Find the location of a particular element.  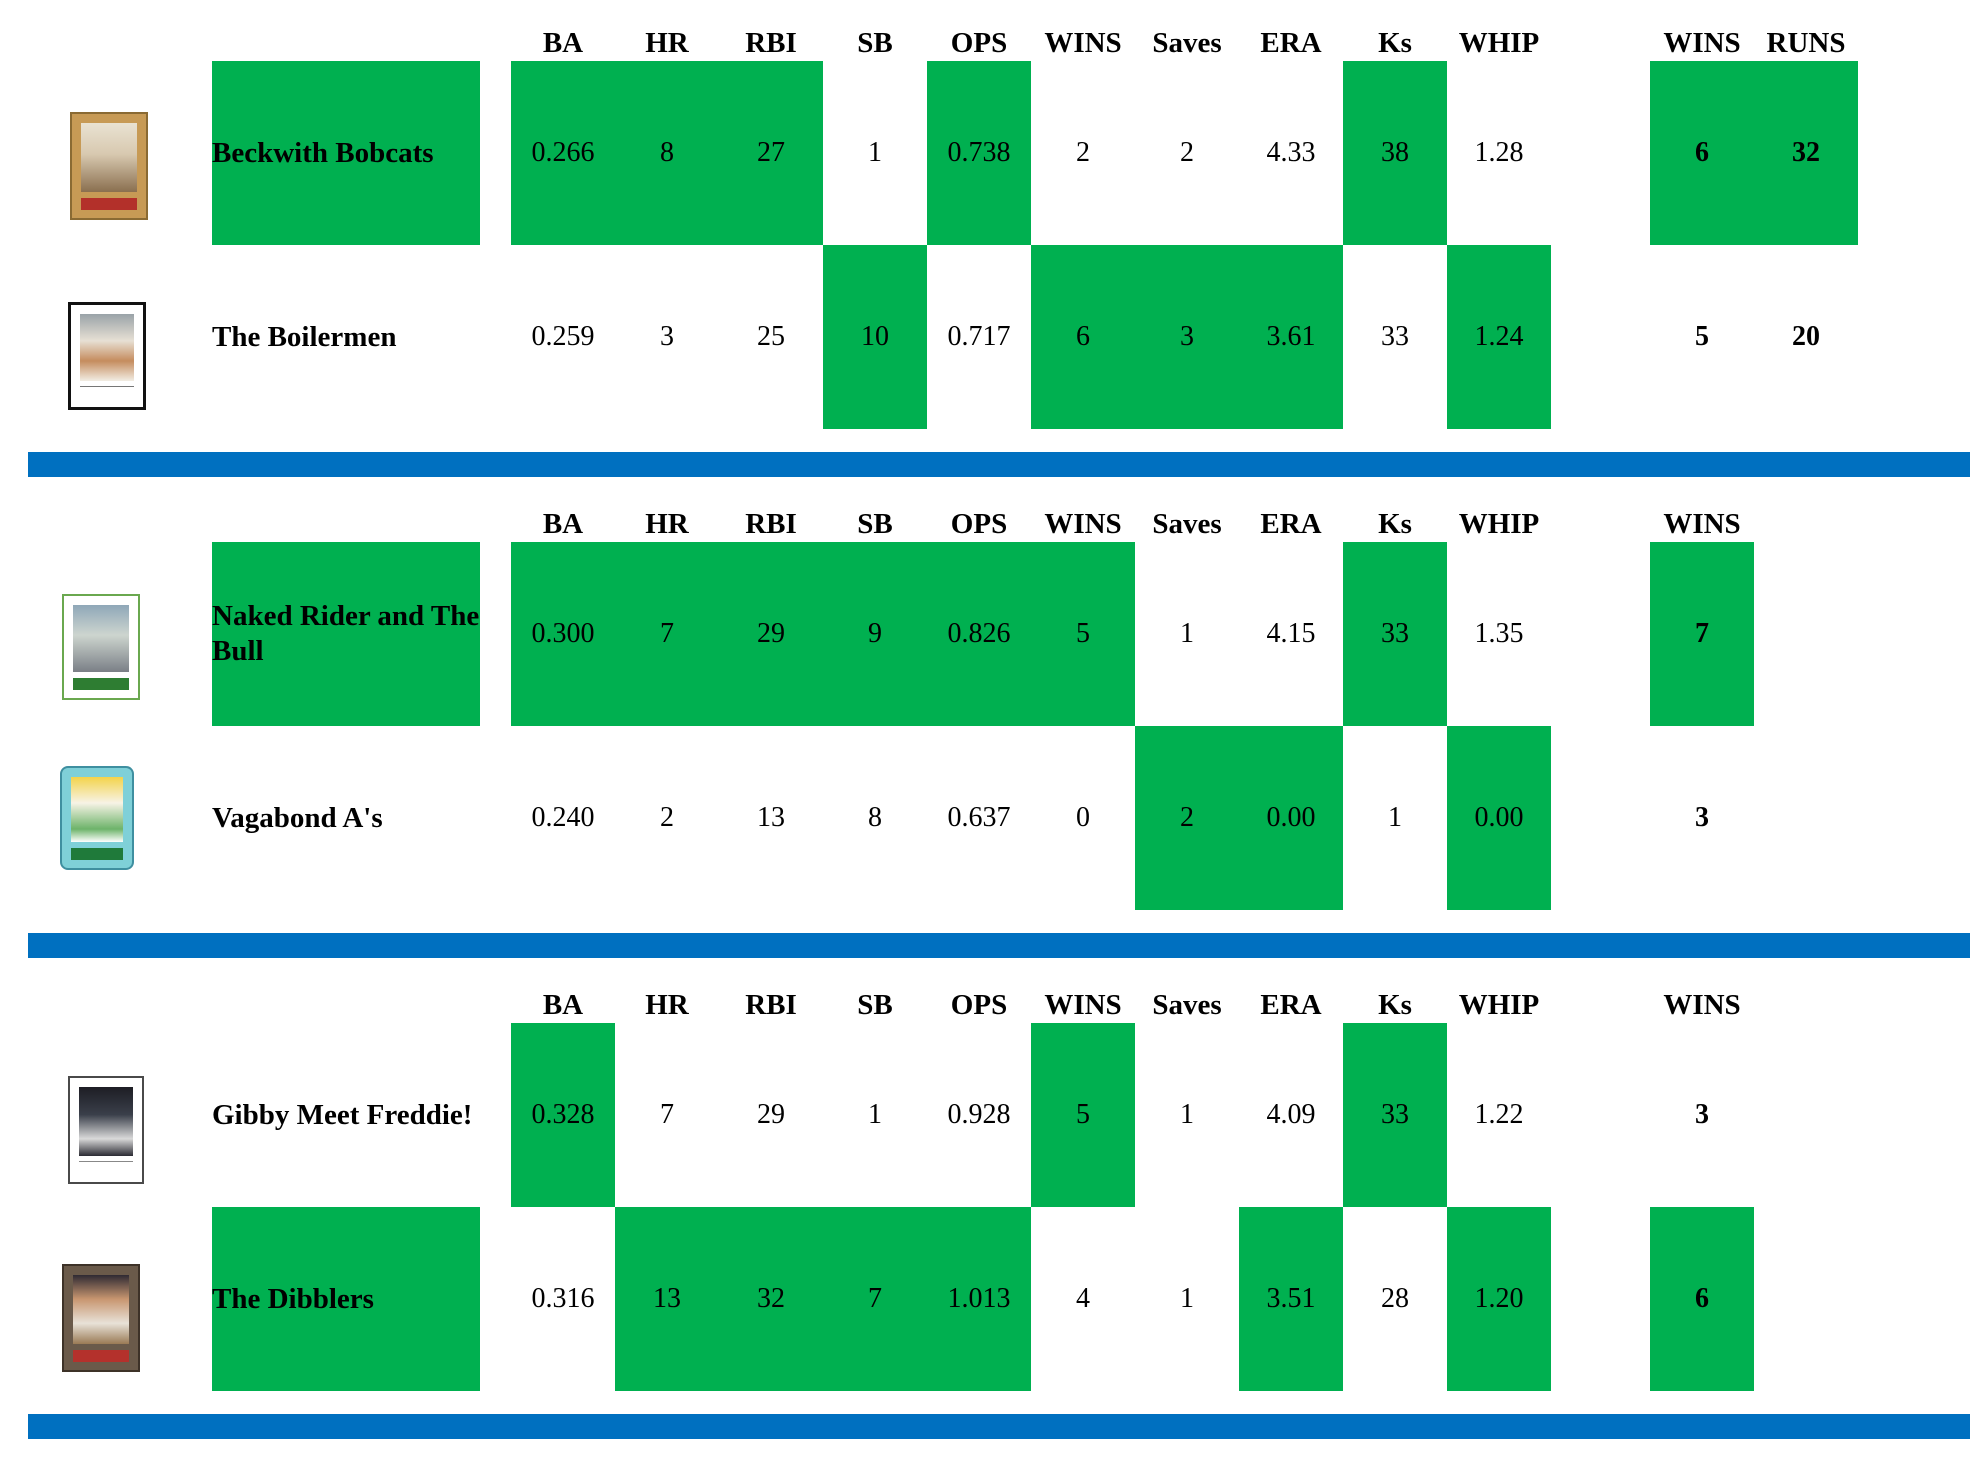

stat-hr: 8 is located at coordinates (667, 153).